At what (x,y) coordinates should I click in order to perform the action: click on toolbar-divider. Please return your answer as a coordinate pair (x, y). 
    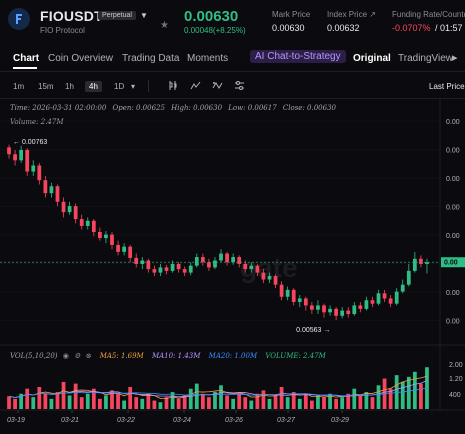
    Looking at the image, I should click on (148, 86).